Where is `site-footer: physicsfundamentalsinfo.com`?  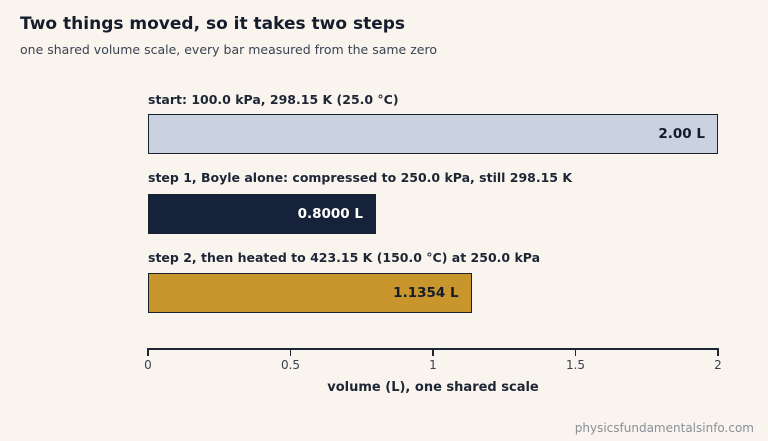 site-footer: physicsfundamentalsinfo.com is located at coordinates (664, 428).